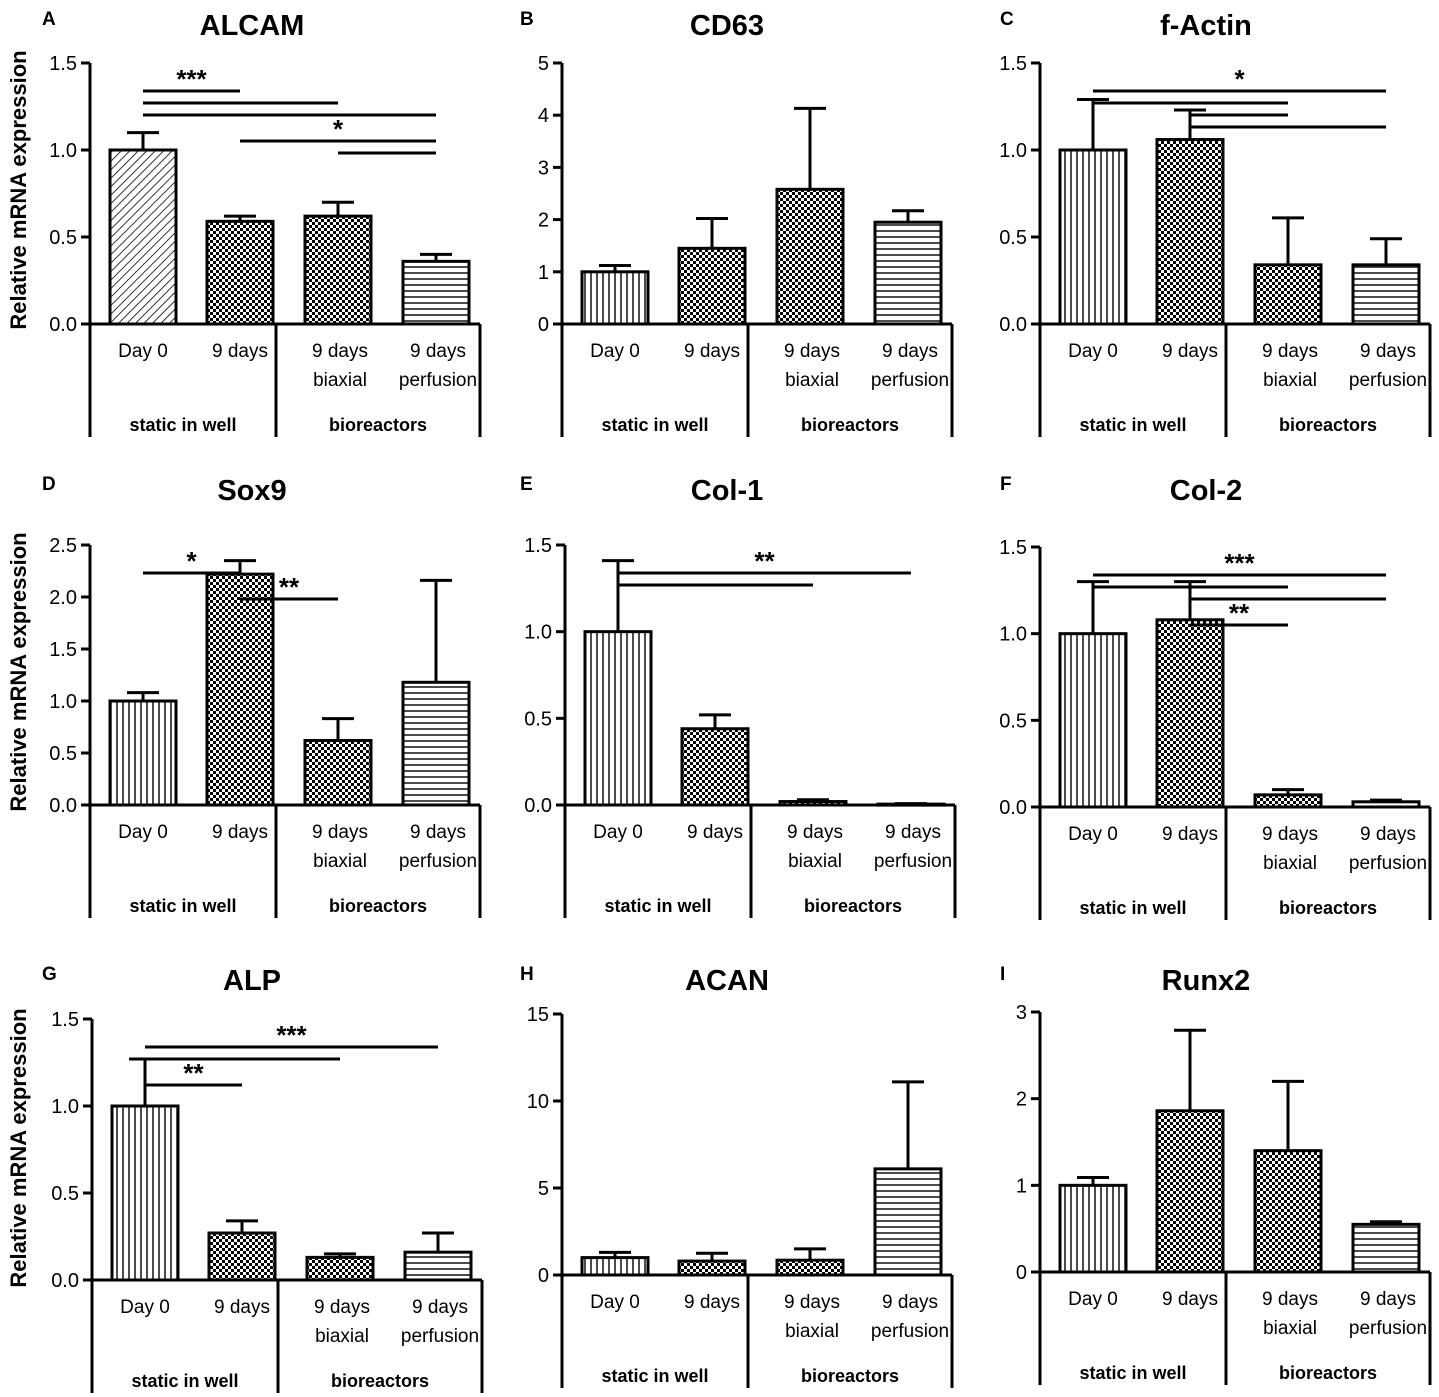 This screenshot has height=1397, width=1439. Describe the element at coordinates (727, 26) in the screenshot. I see `panel-title: CD63` at that location.